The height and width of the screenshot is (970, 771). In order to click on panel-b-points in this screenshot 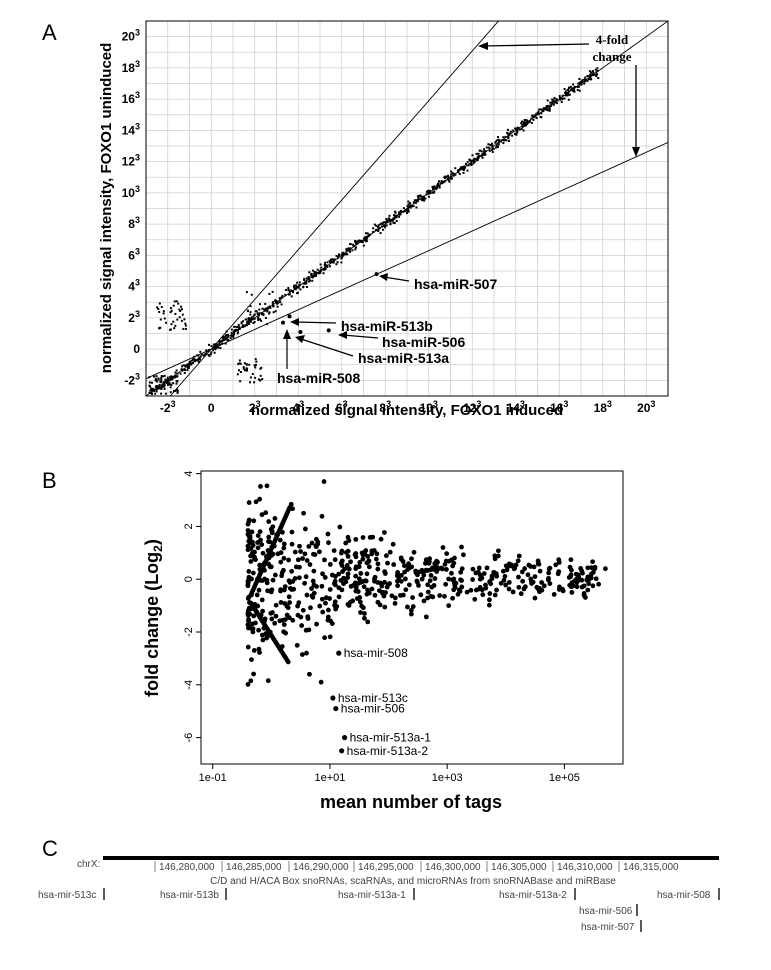, I will do `click(426, 583)`.